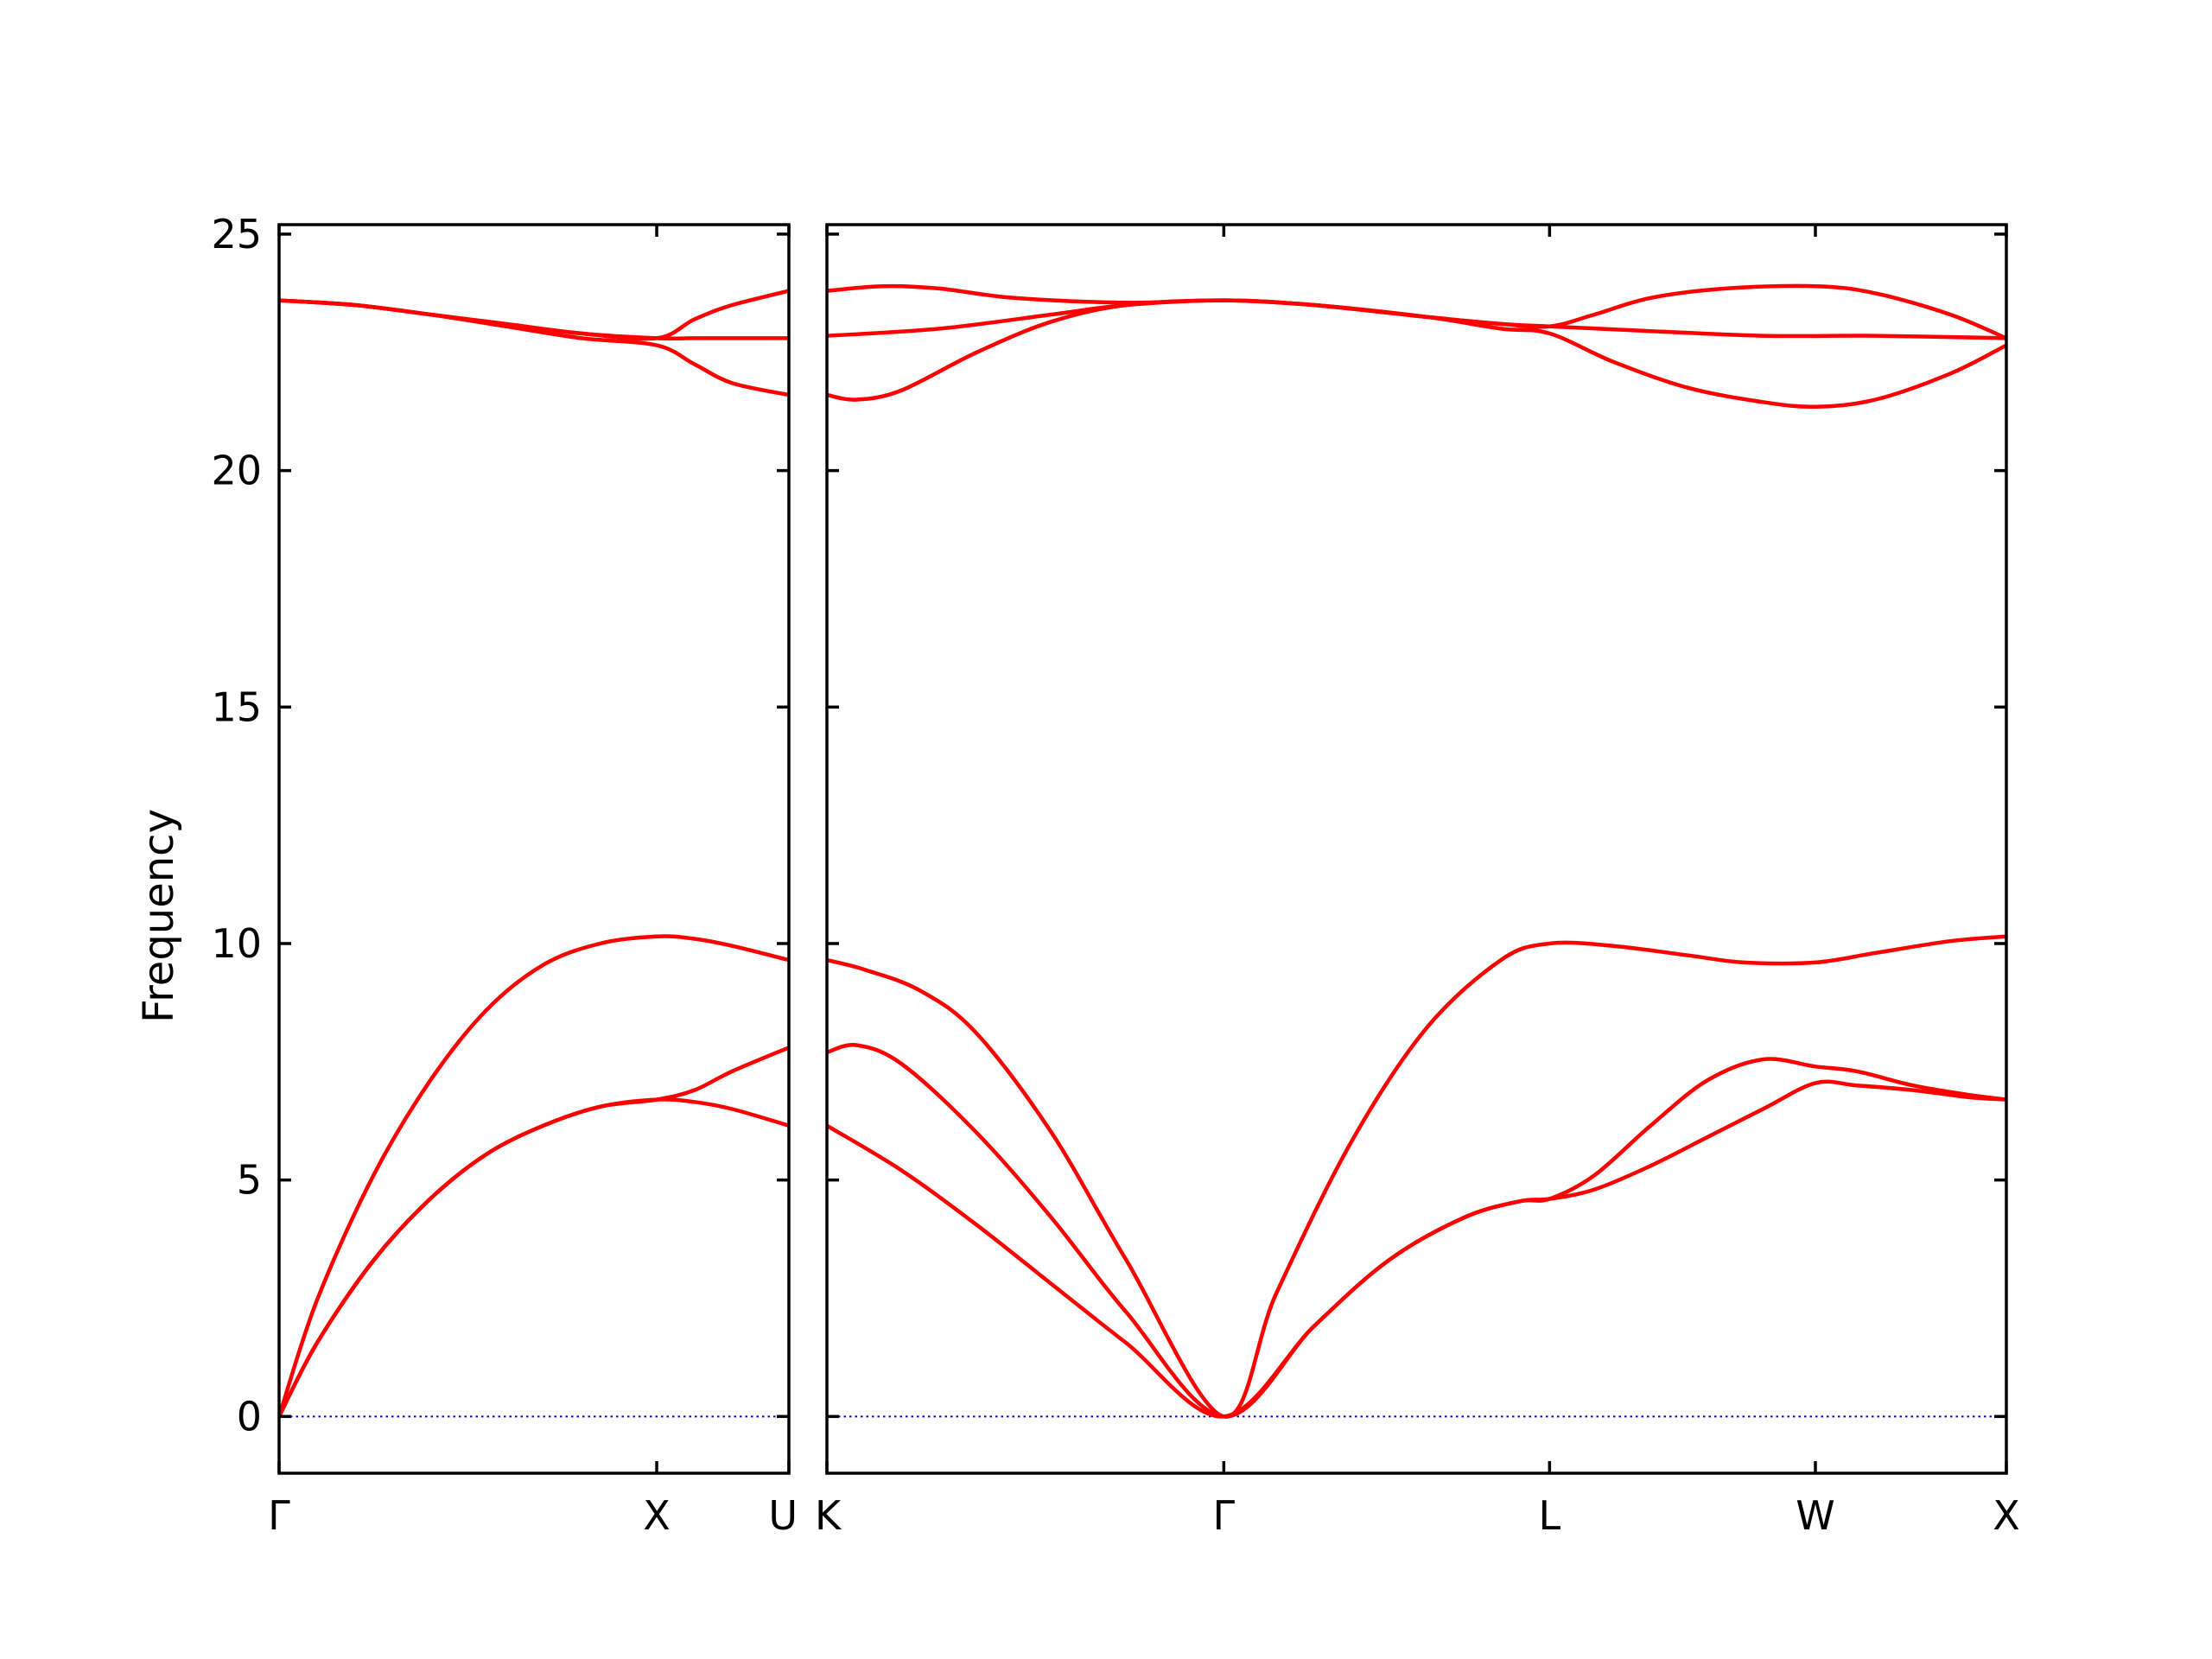 The height and width of the screenshot is (1659, 2212). What do you see at coordinates (249, 1416) in the screenshot?
I see `y-tick-label: 0` at bounding box center [249, 1416].